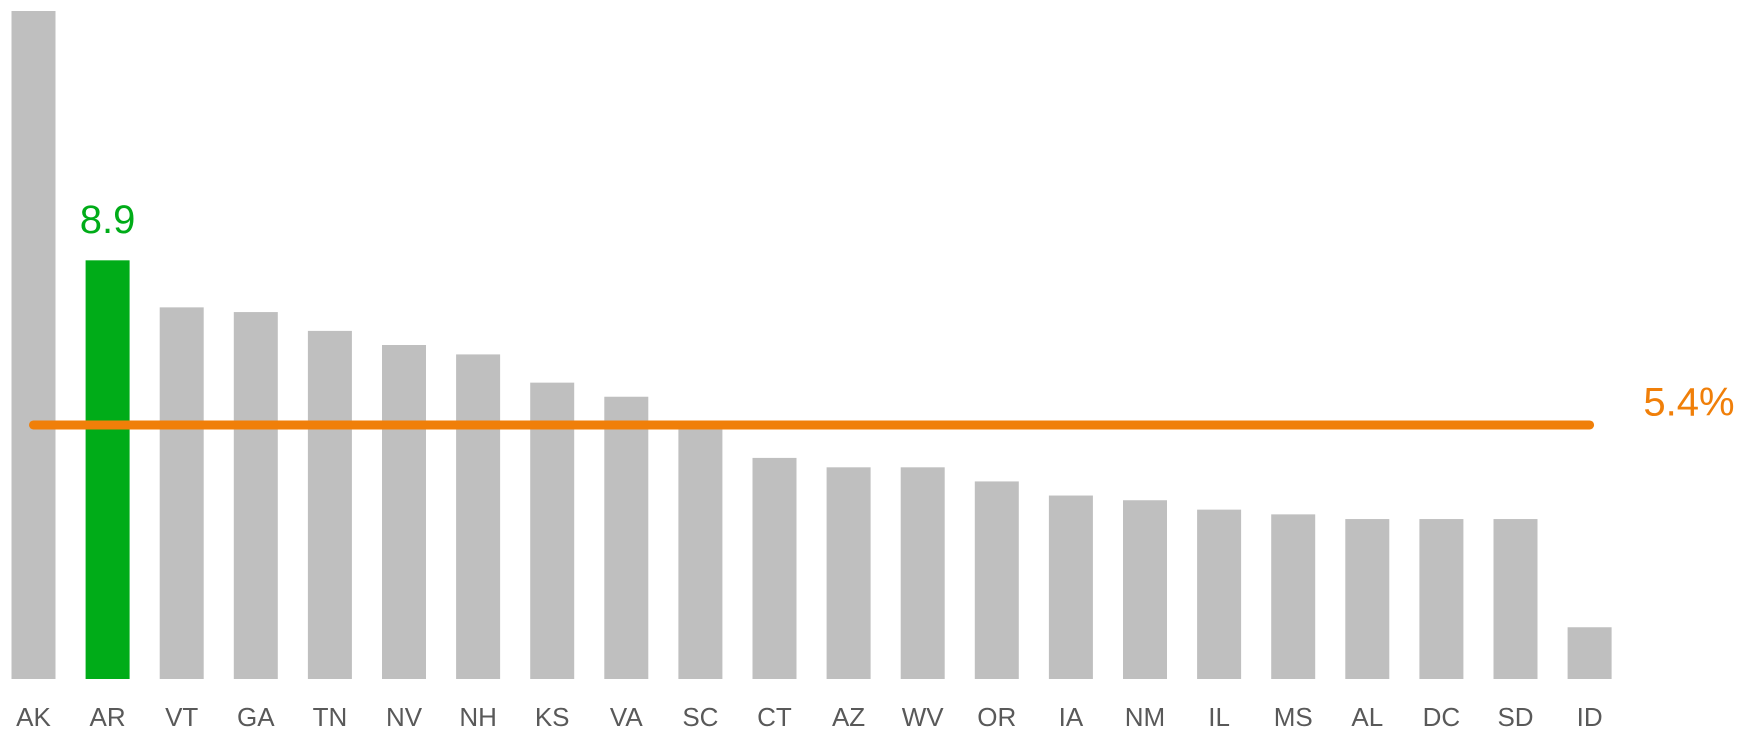 The image size is (1754, 734). What do you see at coordinates (626, 717) in the screenshot?
I see `x-tick-label: VA` at bounding box center [626, 717].